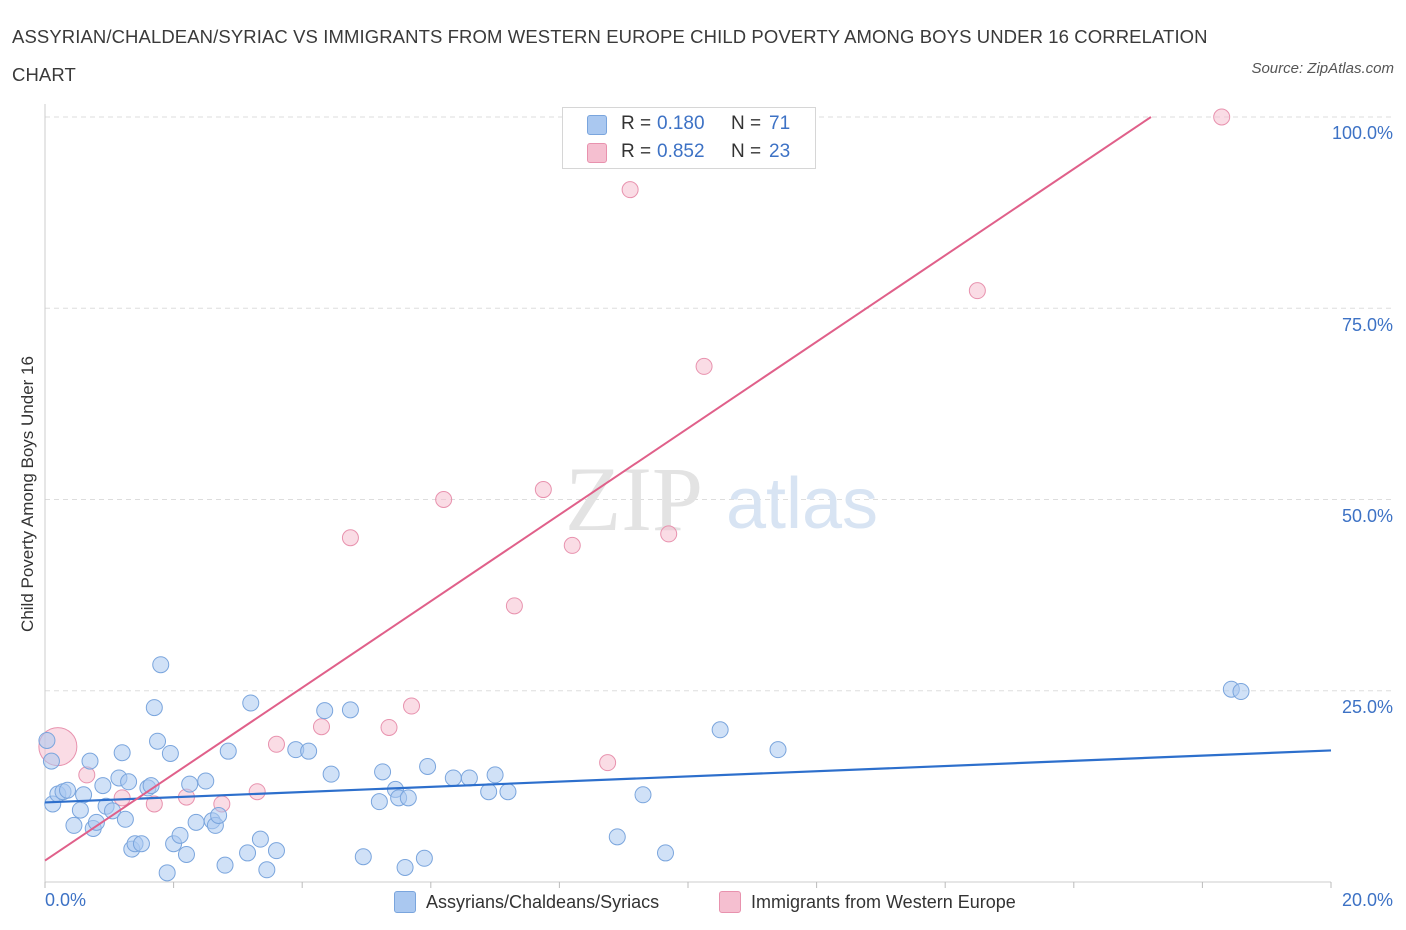  I want to click on source-label: Source: ZipAtlas.com, so click(1322, 68).